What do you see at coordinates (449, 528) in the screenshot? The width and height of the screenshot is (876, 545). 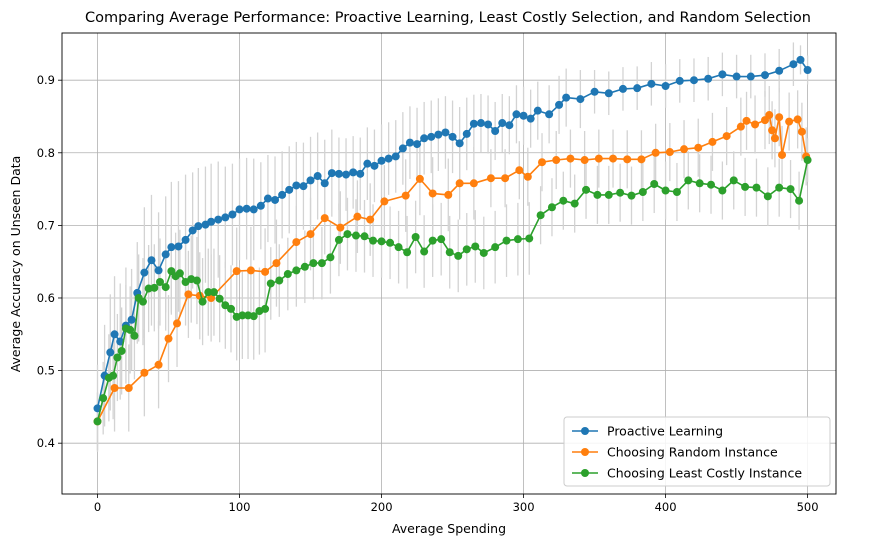 I see `x-axis-label: Average Spending` at bounding box center [449, 528].